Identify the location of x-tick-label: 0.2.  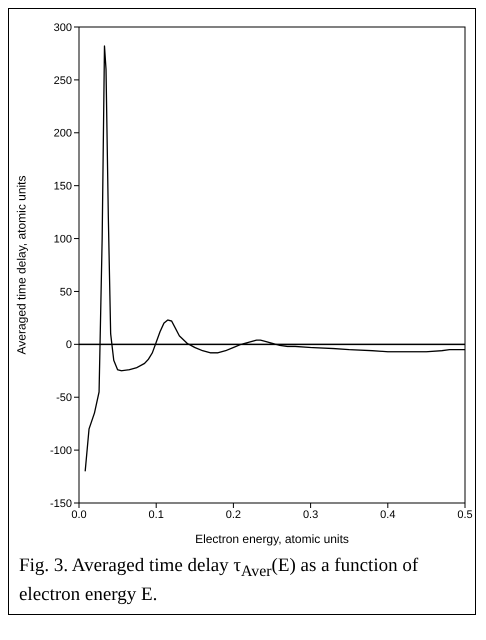
(234, 514).